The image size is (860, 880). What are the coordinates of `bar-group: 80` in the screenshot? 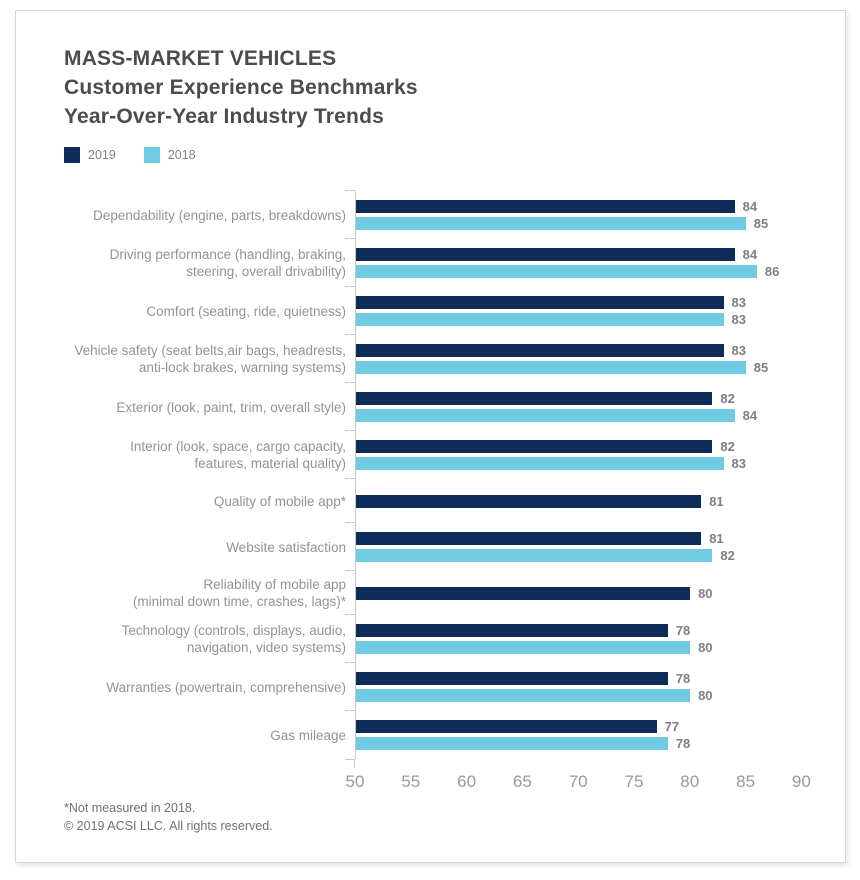 It's located at (595, 592).